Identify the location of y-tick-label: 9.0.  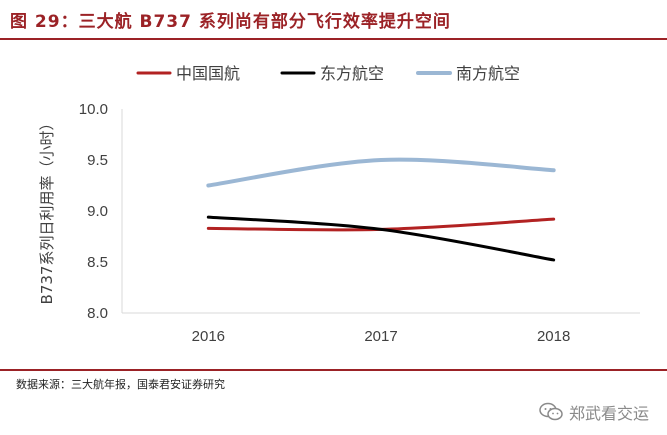
(97, 211).